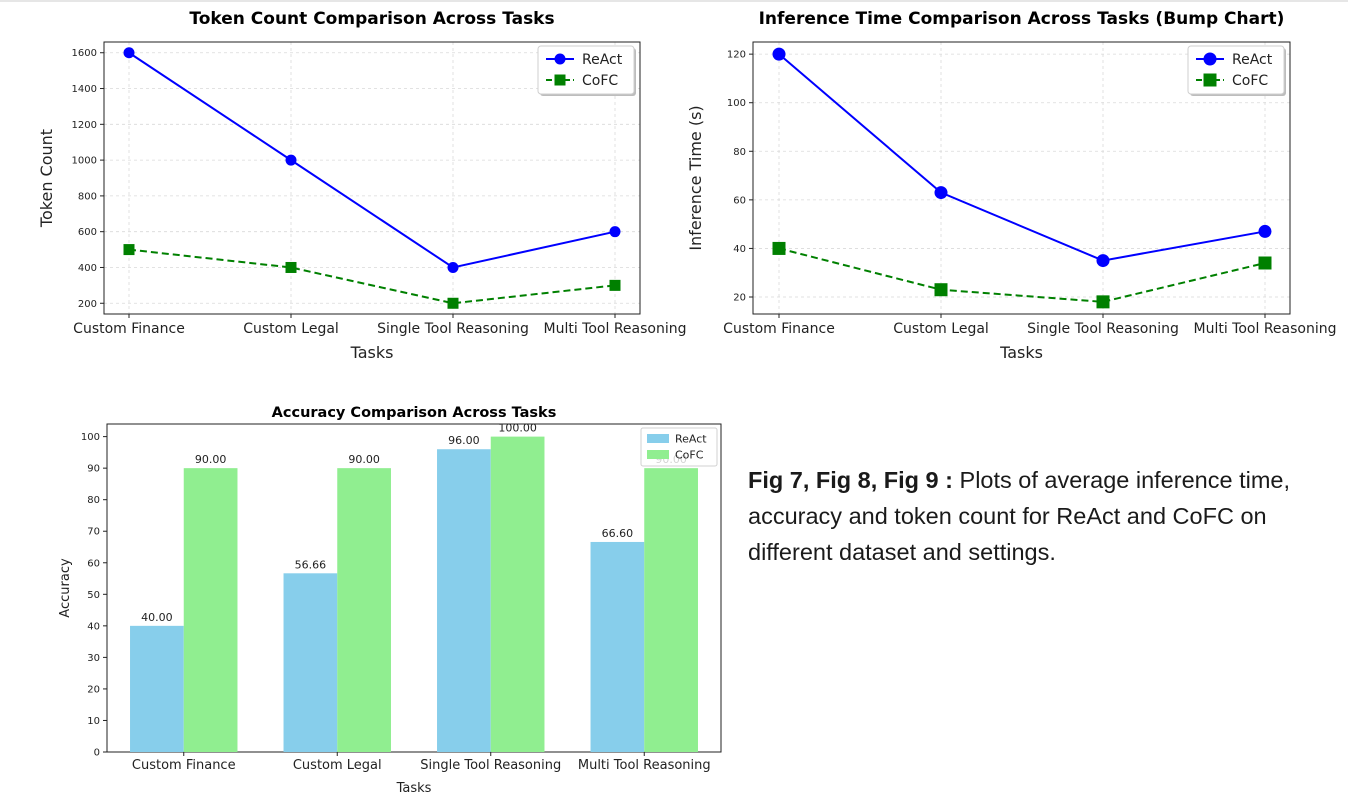  What do you see at coordinates (517, 594) in the screenshot?
I see `bar-cofc-single-tool-reasoning` at bounding box center [517, 594].